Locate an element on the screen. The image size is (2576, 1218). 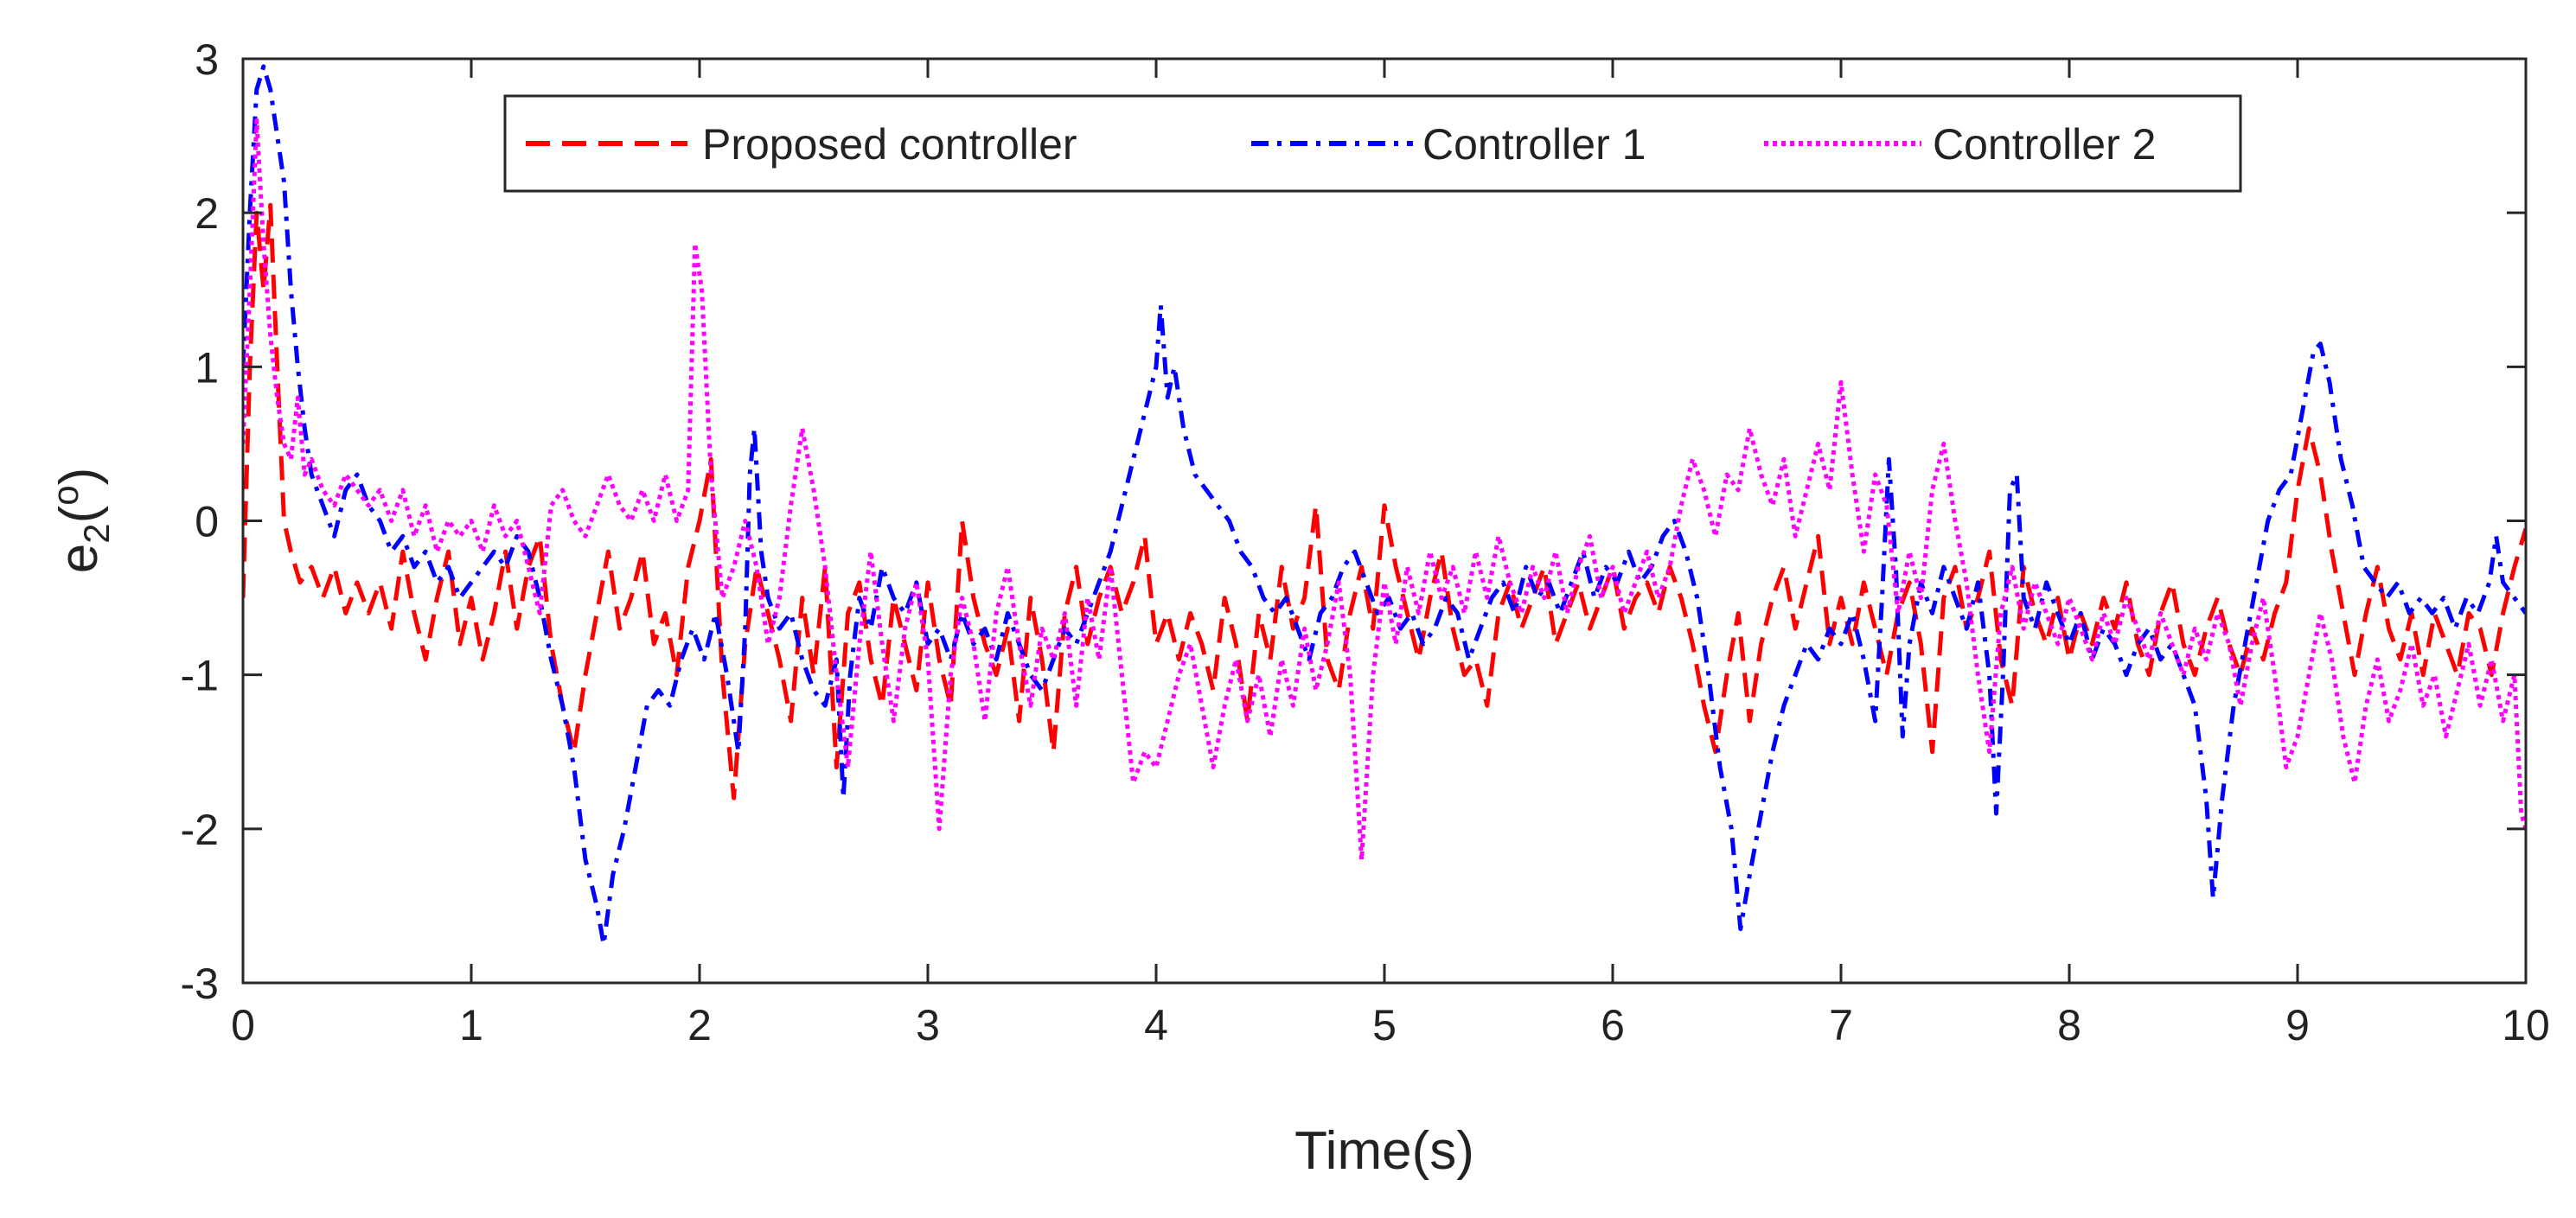
legend-label-controller-1: Controller 1 is located at coordinates (1534, 144).